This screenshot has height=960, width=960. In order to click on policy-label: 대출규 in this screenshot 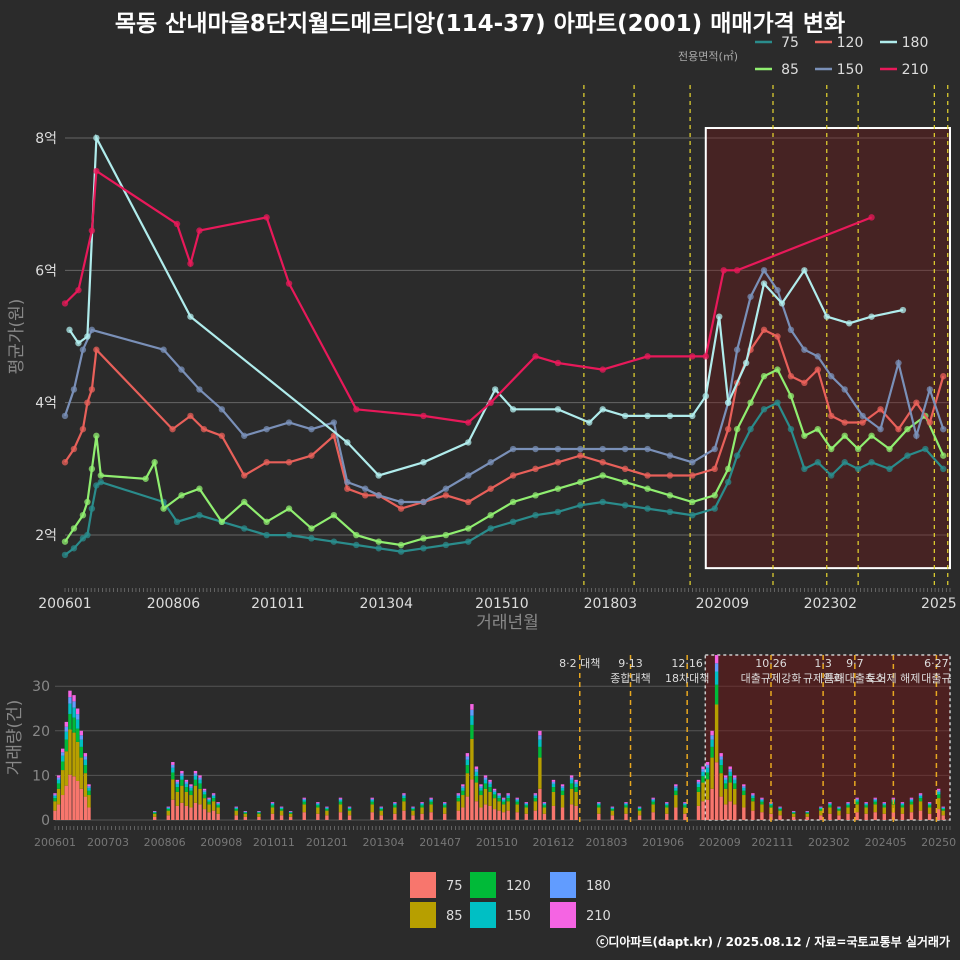, I will do `click(936, 678)`.